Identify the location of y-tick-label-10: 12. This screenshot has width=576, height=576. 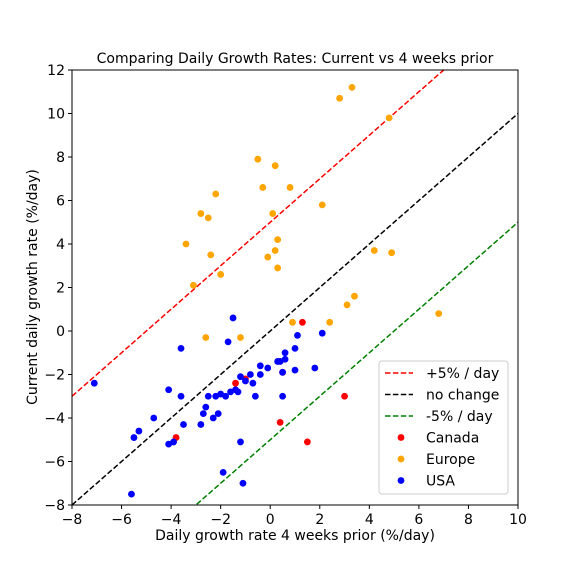
(56, 71).